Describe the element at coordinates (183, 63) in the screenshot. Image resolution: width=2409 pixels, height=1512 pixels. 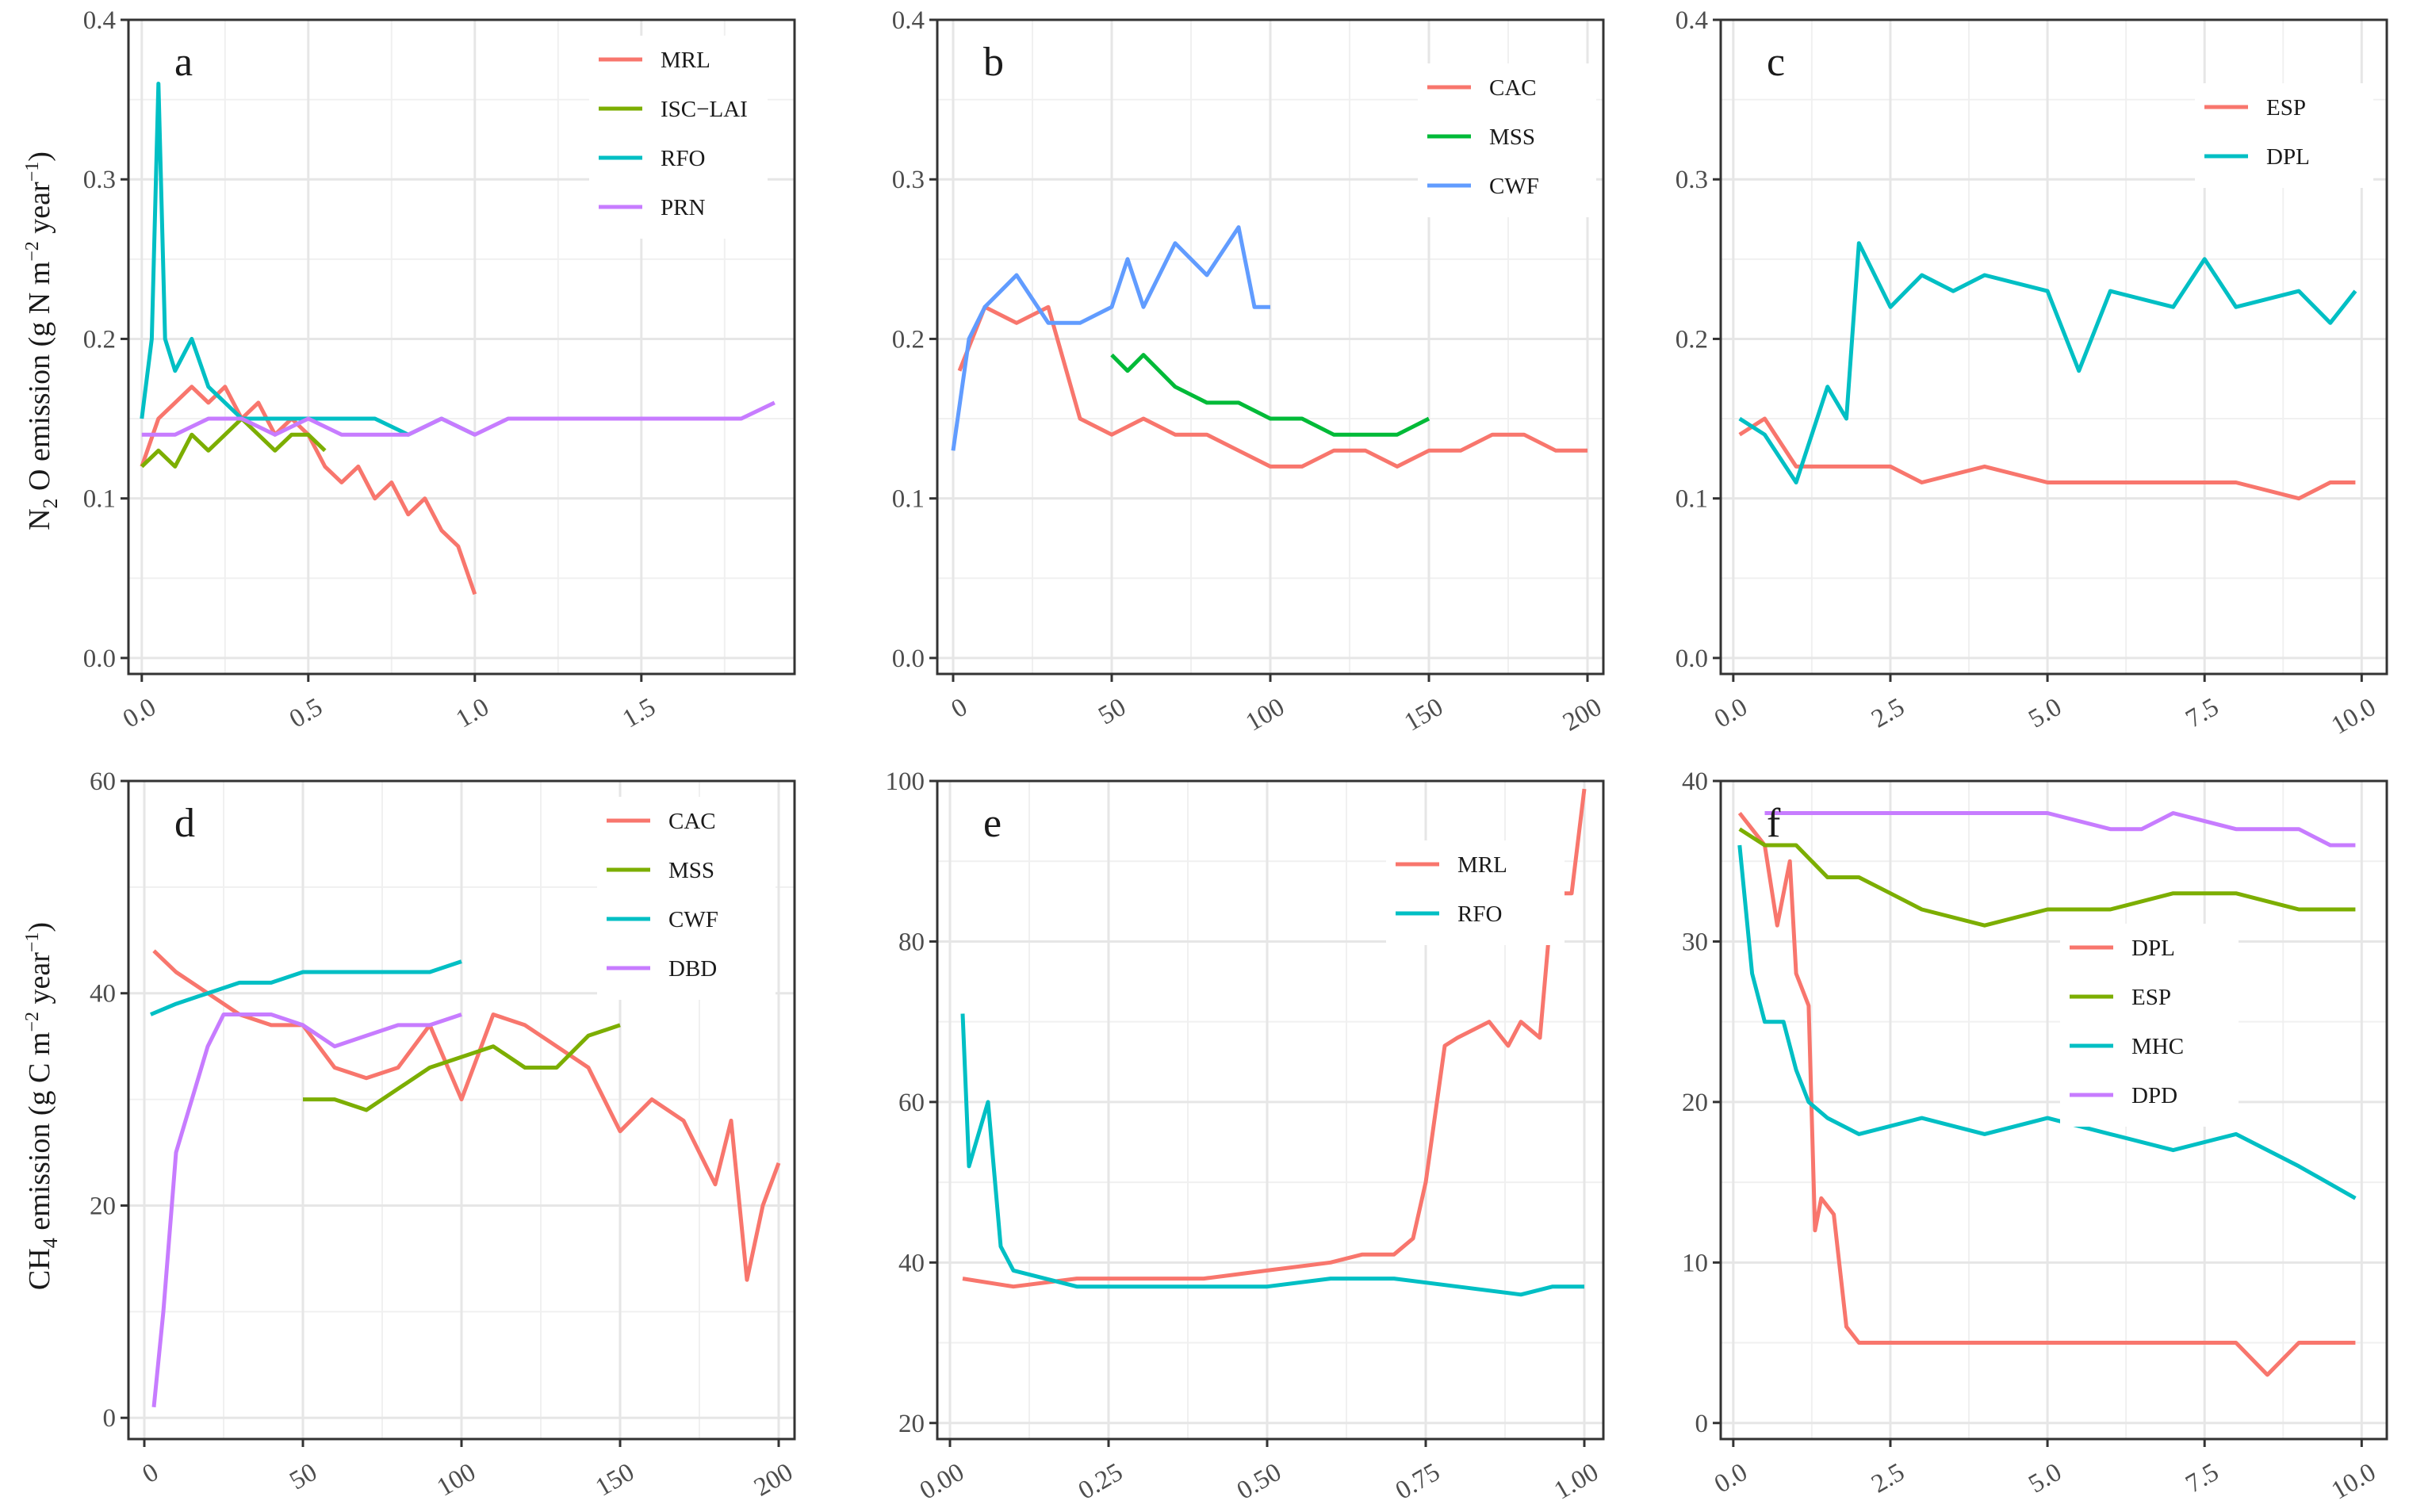
I see `panel-letter: a` at that location.